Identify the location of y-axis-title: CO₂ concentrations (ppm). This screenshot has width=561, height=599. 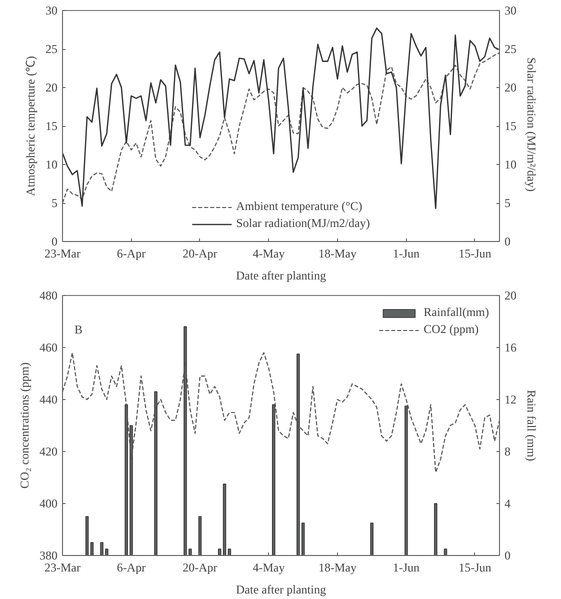
(25, 425).